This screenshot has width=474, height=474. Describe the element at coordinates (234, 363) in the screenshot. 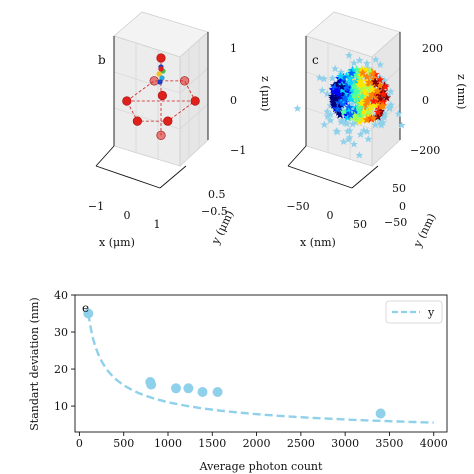

I see `panel-e-points` at that location.